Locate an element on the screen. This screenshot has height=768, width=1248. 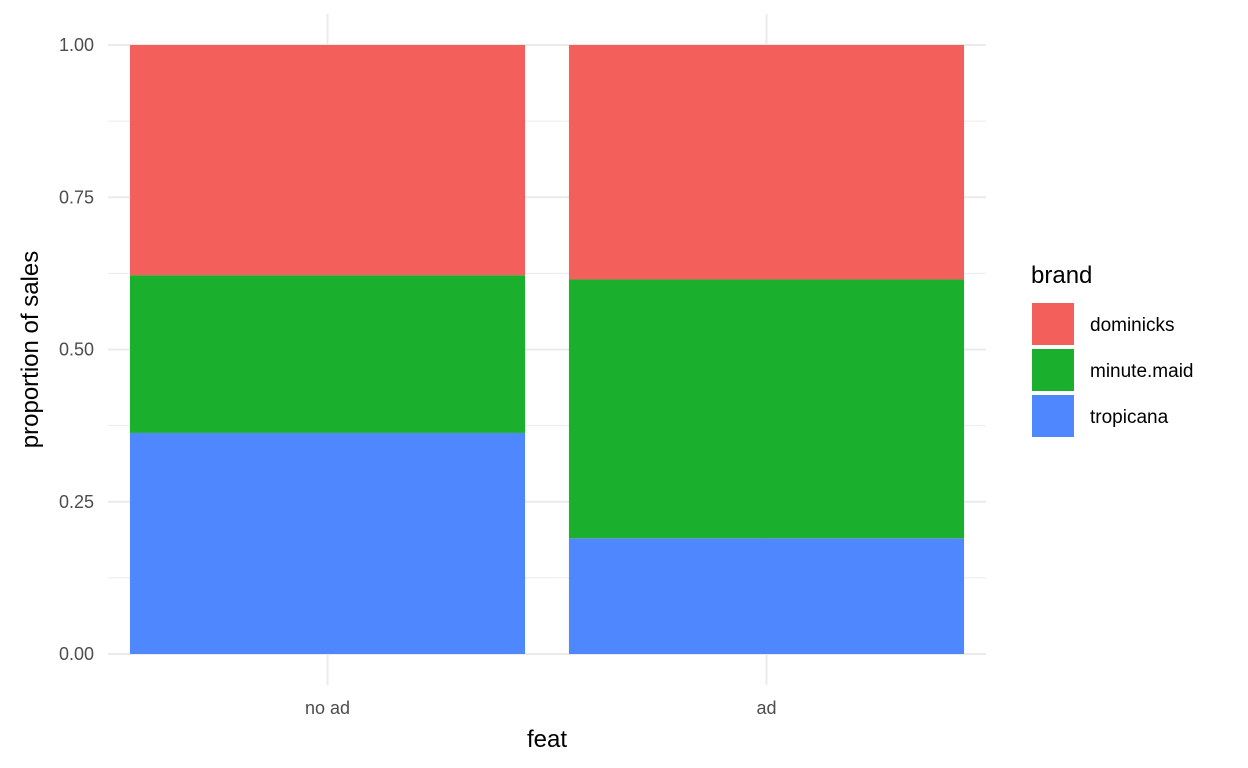
y-tick-label: 1.00 is located at coordinates (76, 45).